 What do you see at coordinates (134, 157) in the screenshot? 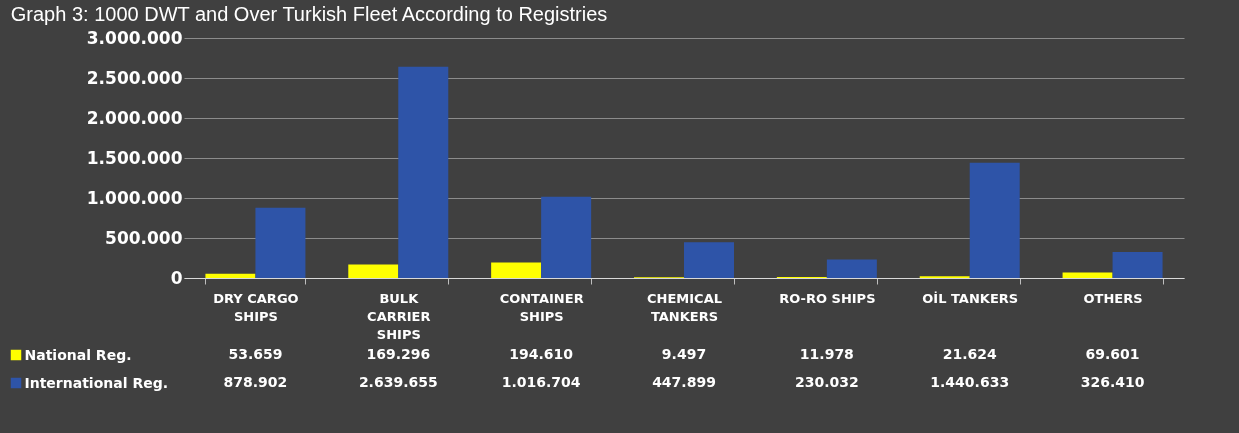
I see `y-tick-label: 1.500.000` at bounding box center [134, 157].